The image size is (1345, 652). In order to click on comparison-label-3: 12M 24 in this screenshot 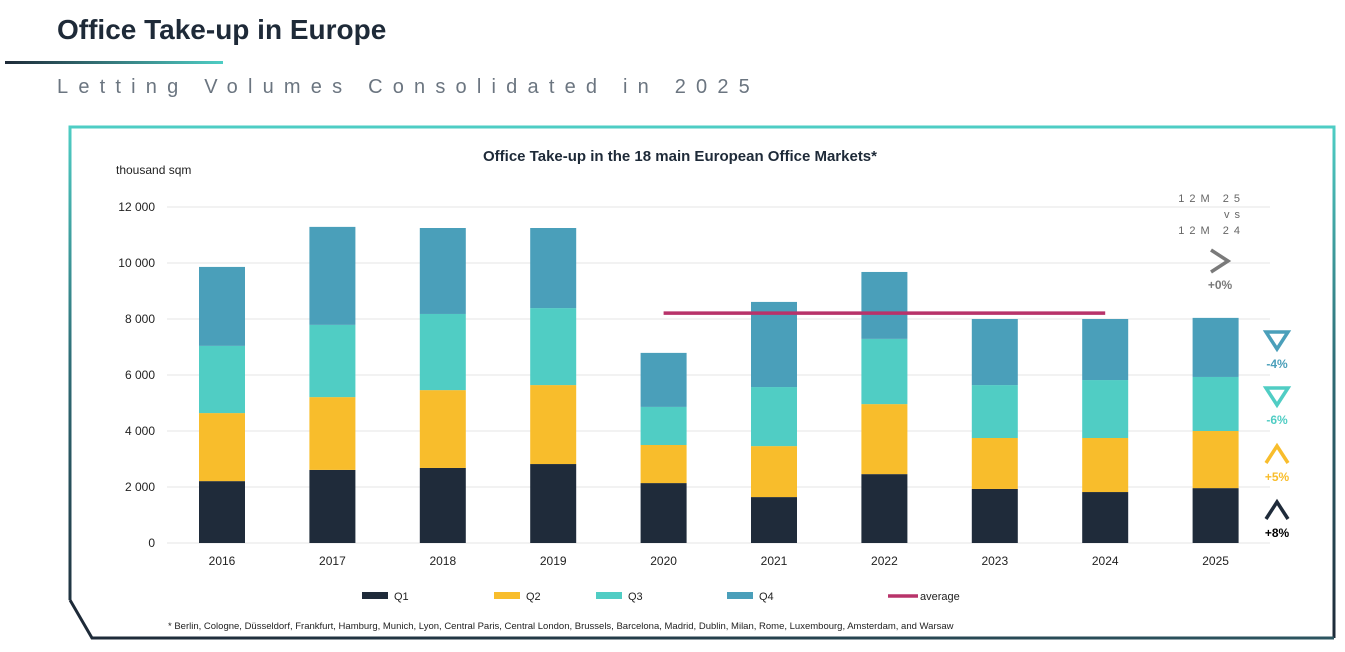, I will do `click(1211, 231)`.